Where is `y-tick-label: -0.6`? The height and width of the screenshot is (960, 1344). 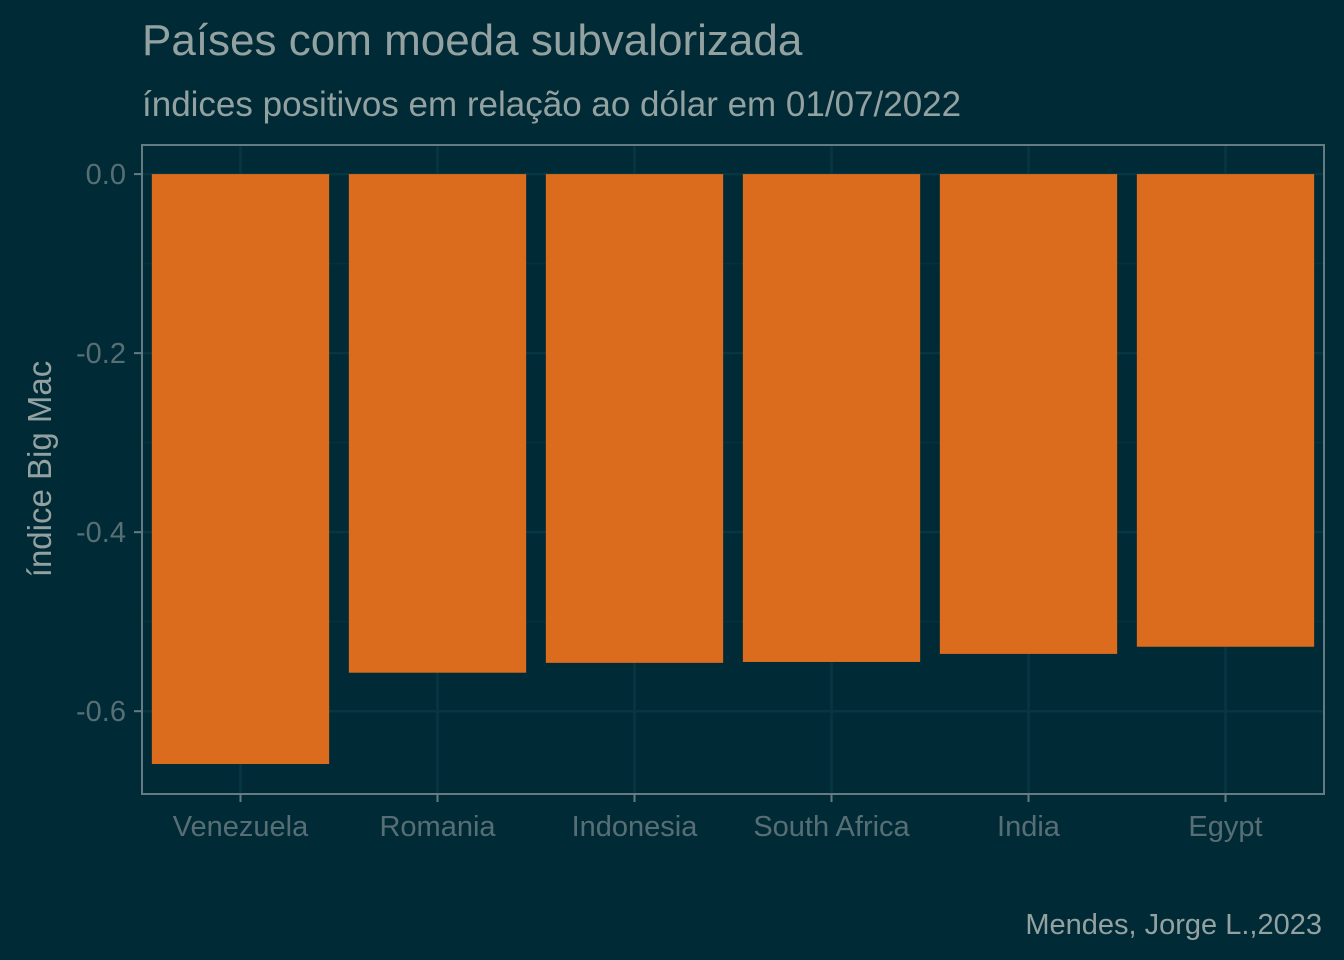 y-tick-label: -0.6 is located at coordinates (101, 712).